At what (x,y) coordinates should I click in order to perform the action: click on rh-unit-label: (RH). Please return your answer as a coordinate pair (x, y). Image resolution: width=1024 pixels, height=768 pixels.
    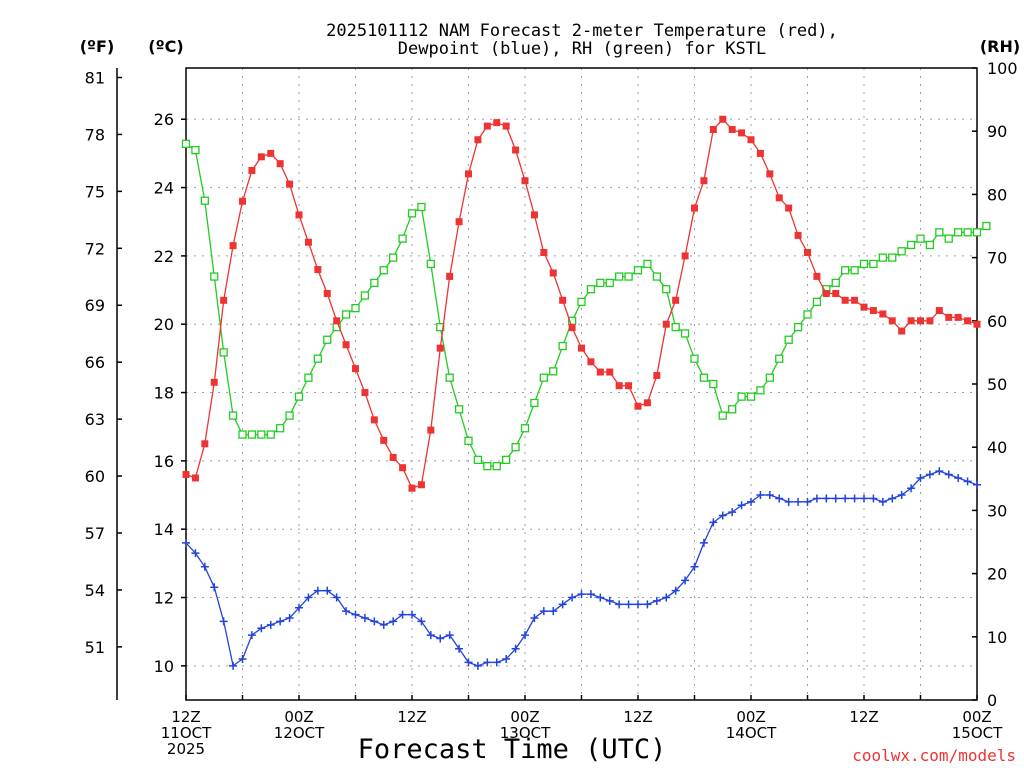
    Looking at the image, I should click on (1000, 46).